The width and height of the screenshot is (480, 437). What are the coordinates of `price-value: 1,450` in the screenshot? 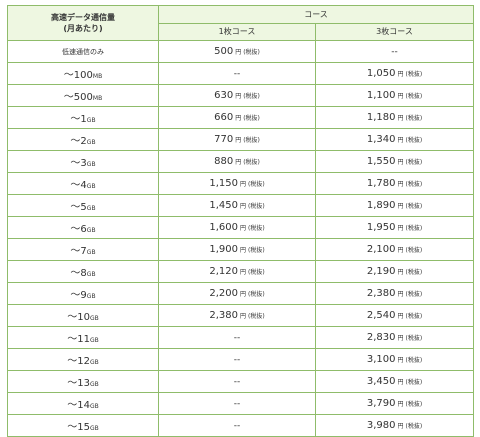 It's located at (223, 205).